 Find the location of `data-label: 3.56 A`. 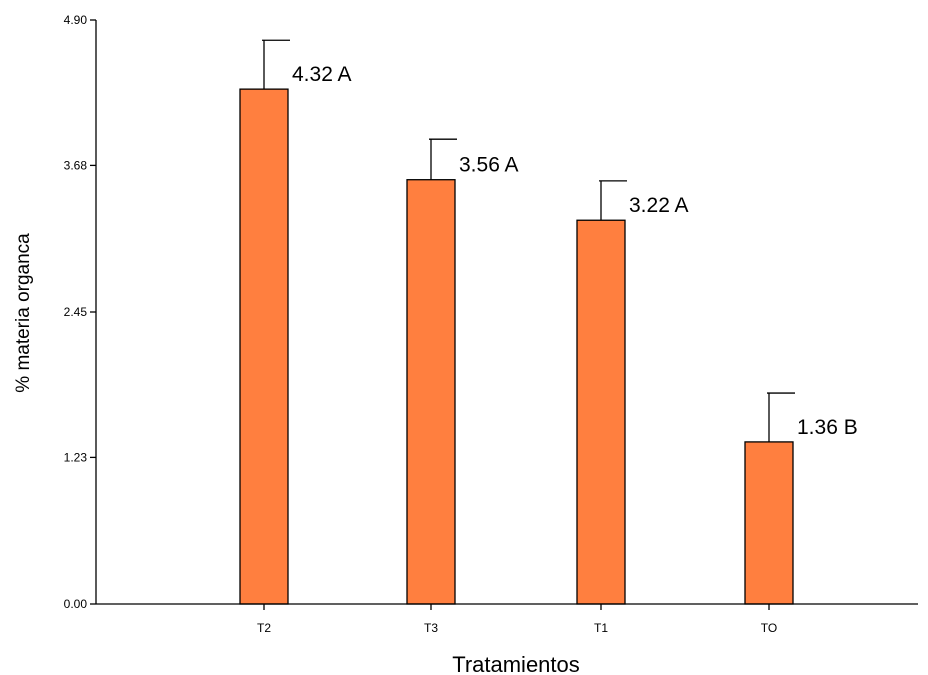

data-label: 3.56 A is located at coordinates (489, 165).